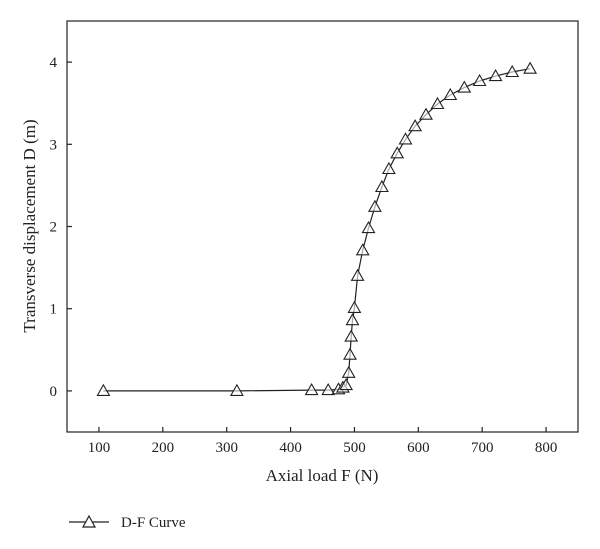 The width and height of the screenshot is (600, 549). I want to click on x-tick-label: 400, so click(290, 448).